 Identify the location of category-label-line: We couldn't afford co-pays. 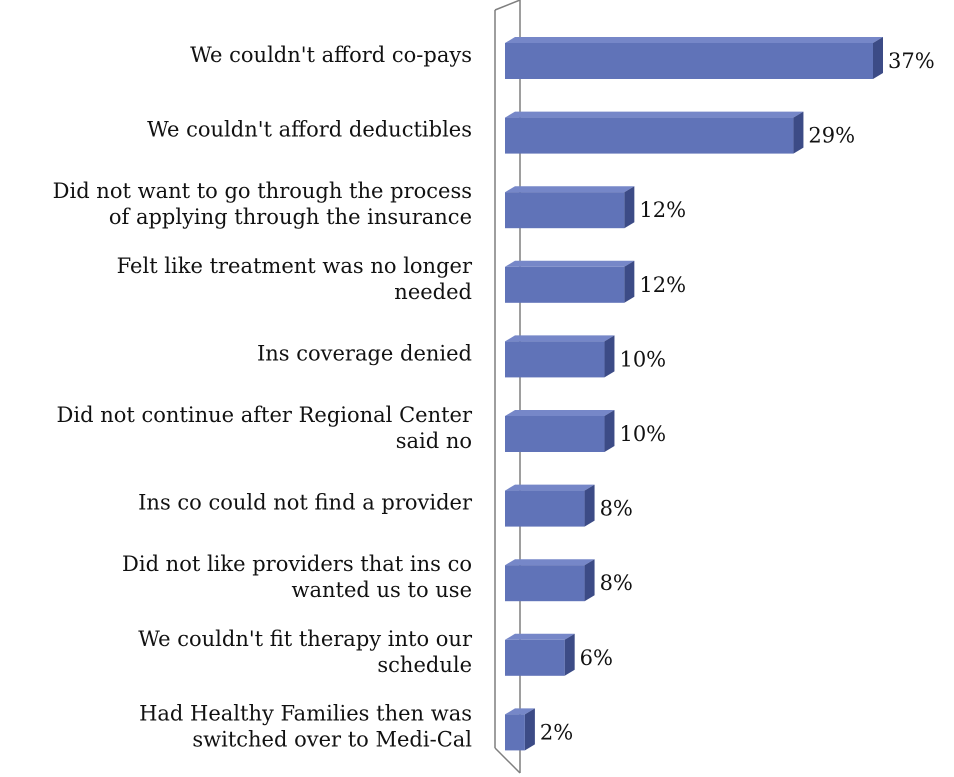
(331, 55).